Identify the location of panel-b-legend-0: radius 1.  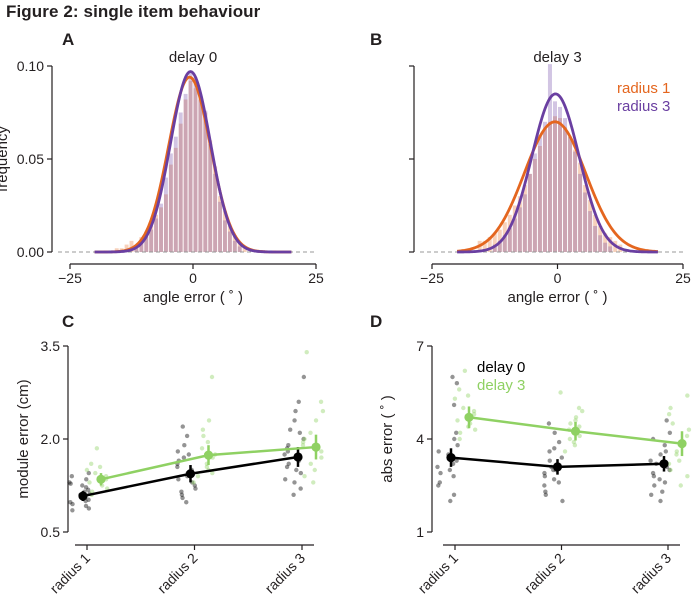
(643, 88).